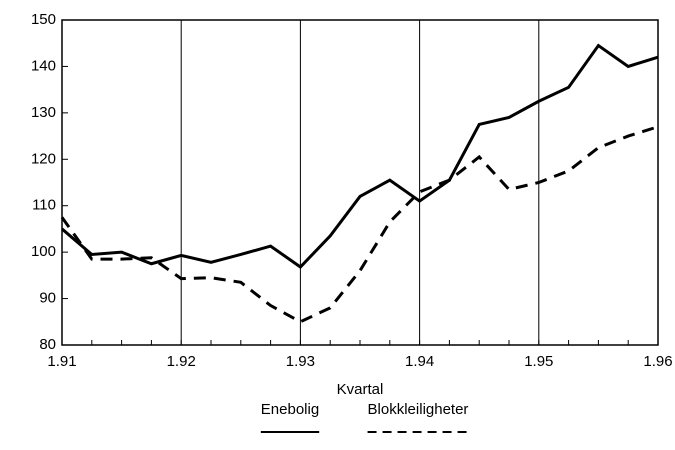  I want to click on legend-label: Enebolig, so click(290, 409).